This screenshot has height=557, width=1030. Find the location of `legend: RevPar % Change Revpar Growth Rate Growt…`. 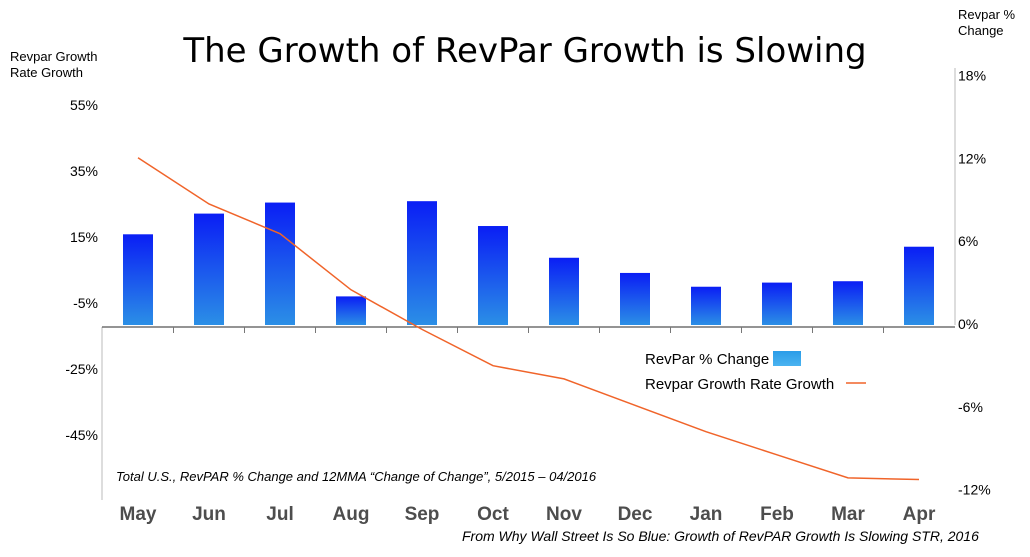

legend: RevPar % Change Revpar Growth Rate Growt… is located at coordinates (755, 372).